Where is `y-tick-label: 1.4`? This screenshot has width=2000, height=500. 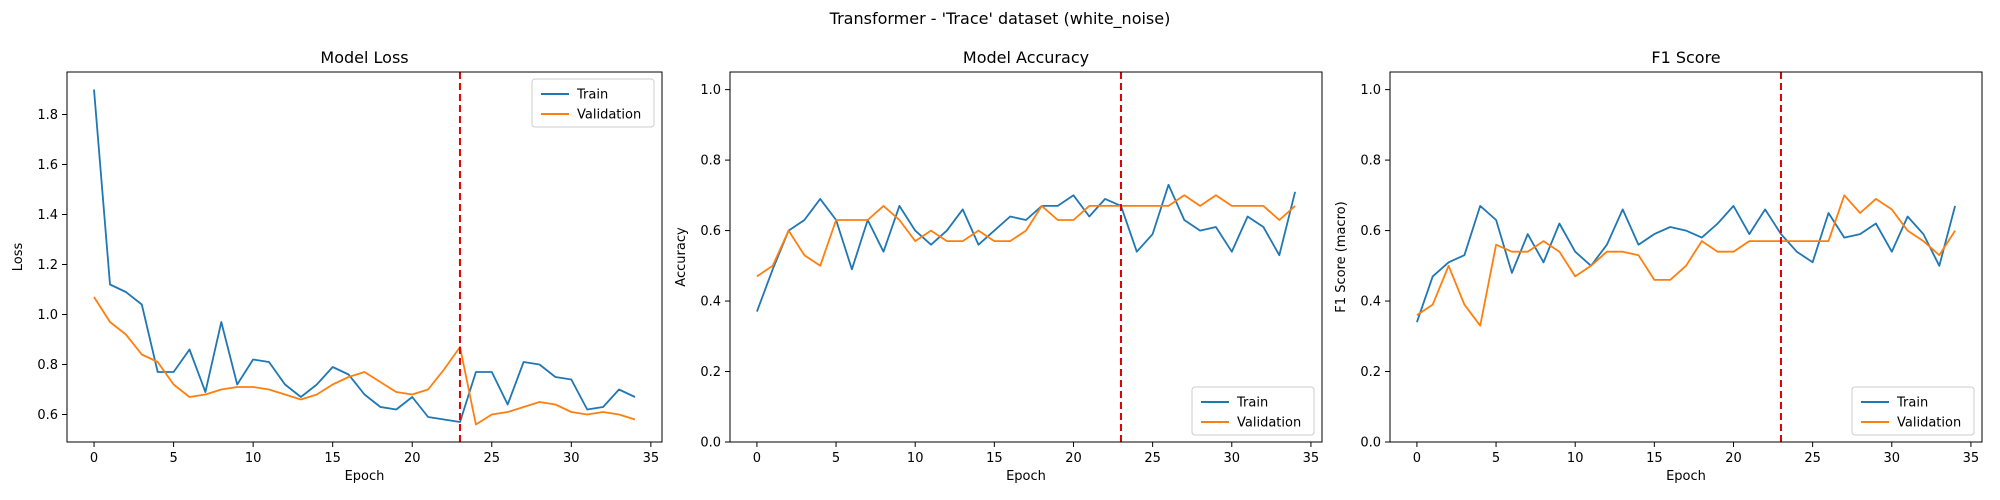
y-tick-label: 1.4 is located at coordinates (47, 215).